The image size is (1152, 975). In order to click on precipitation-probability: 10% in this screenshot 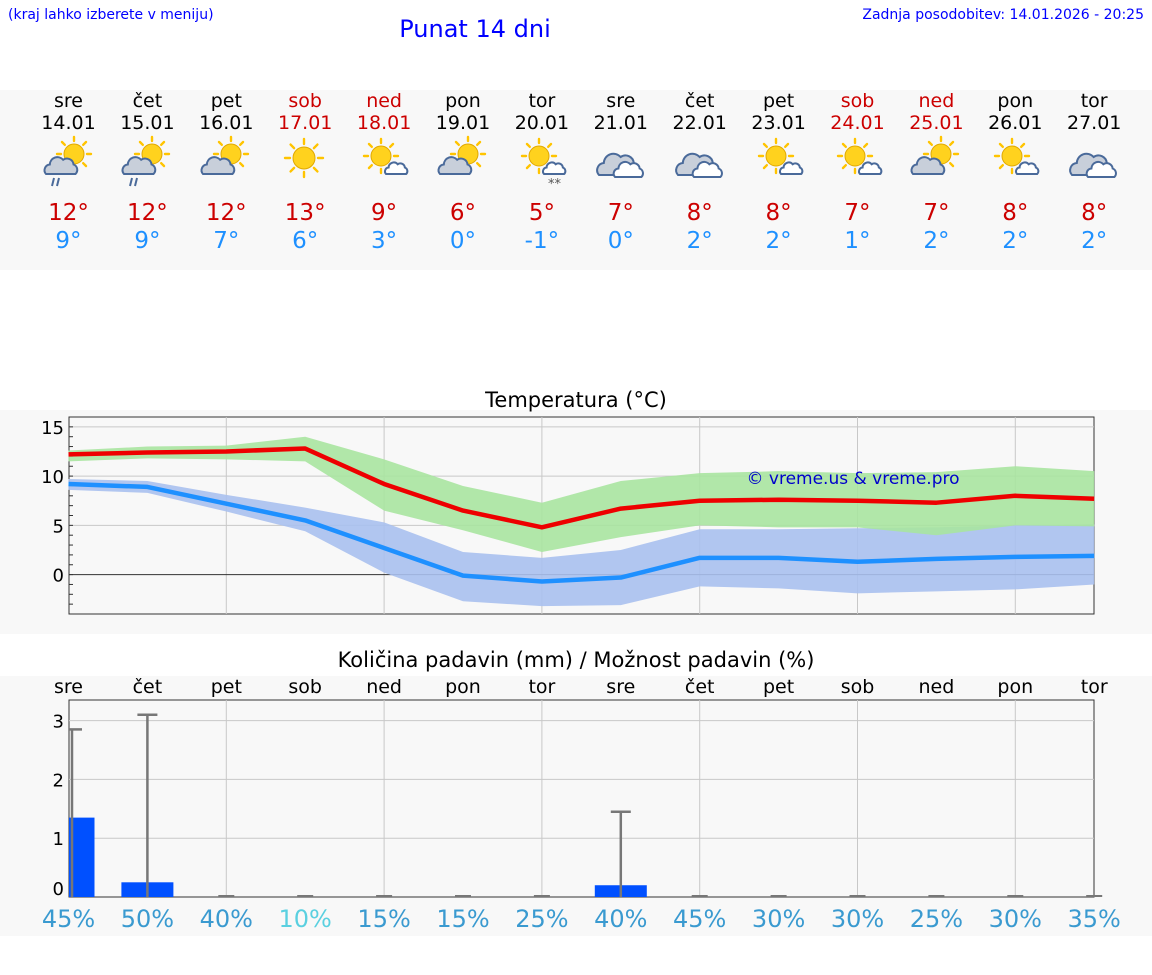, I will do `click(305, 919)`.